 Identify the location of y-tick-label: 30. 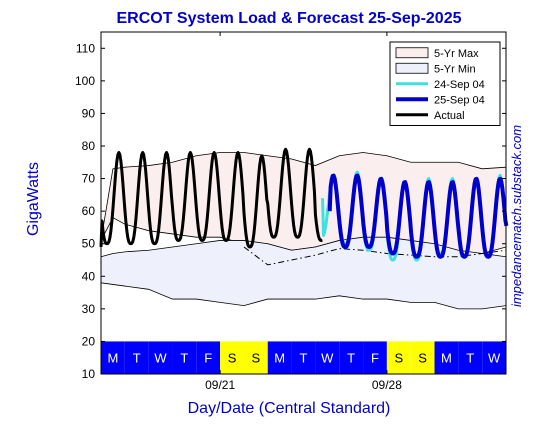
(89, 309).